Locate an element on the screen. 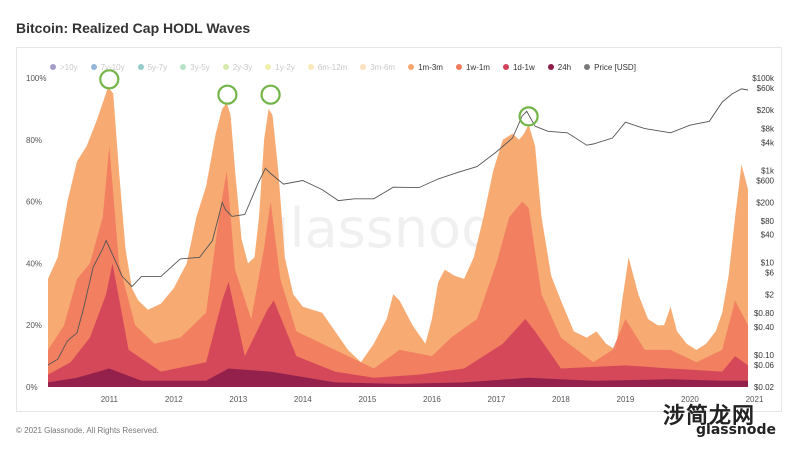 Image resolution: width=800 pixels, height=450 pixels. y-right-tick-label: $200 is located at coordinates (765, 203).